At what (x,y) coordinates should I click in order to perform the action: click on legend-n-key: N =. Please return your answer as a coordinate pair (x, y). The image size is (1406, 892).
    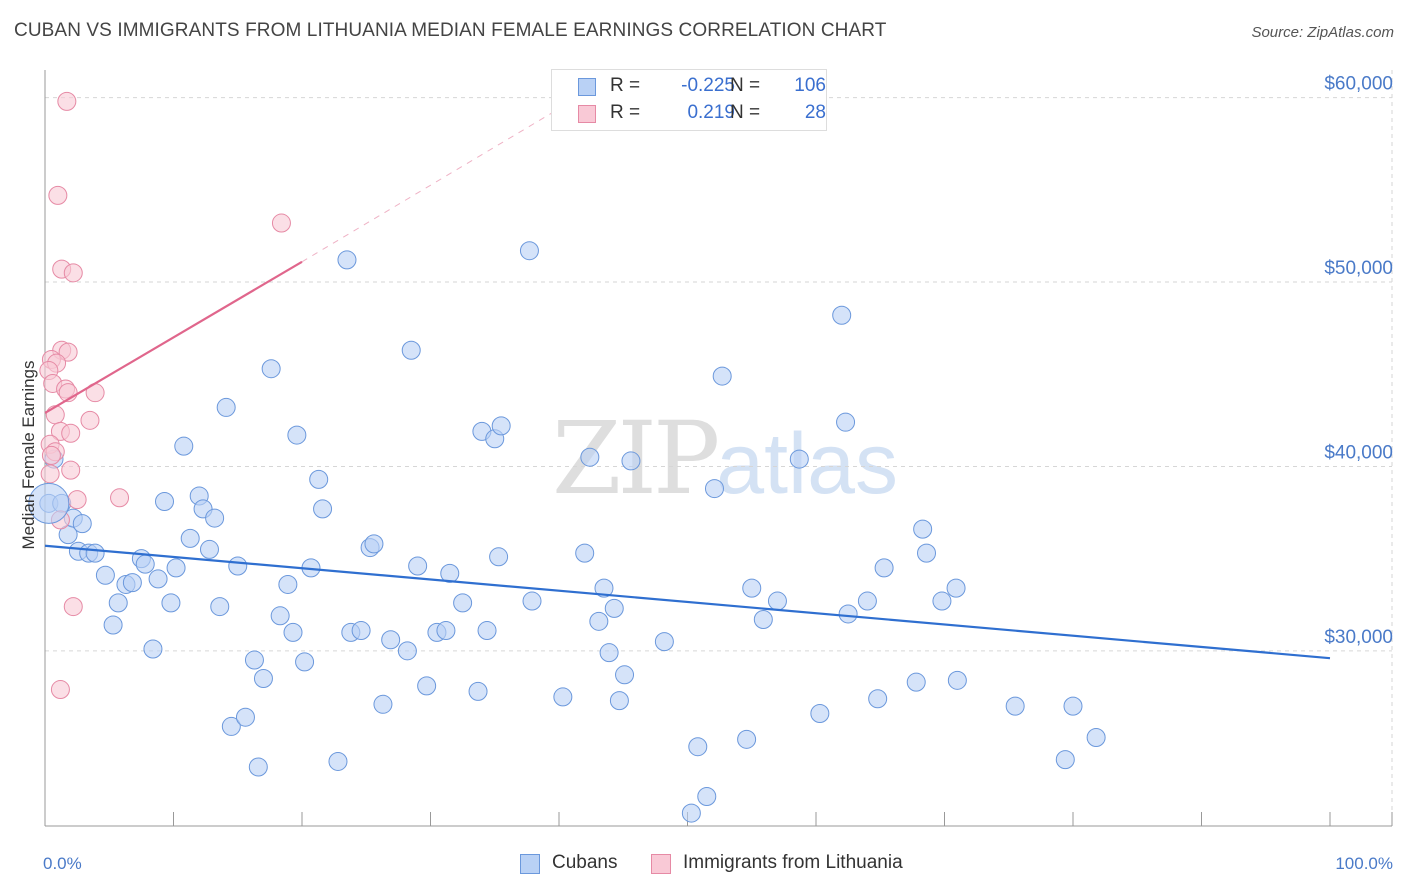
    Looking at the image, I should click on (745, 112).